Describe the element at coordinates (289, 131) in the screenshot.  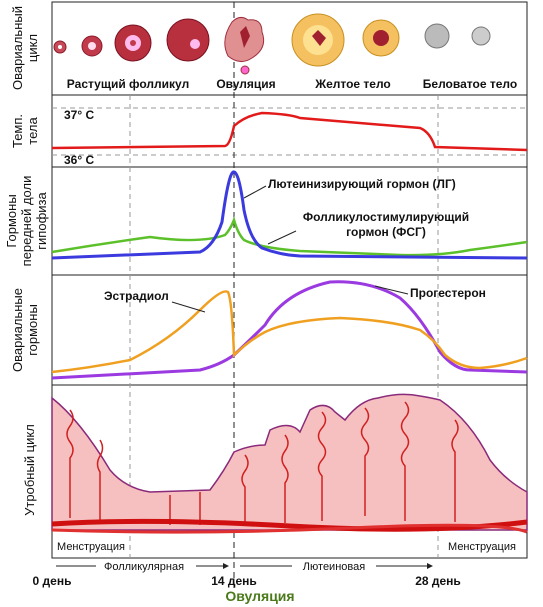
I see `temp-curve` at that location.